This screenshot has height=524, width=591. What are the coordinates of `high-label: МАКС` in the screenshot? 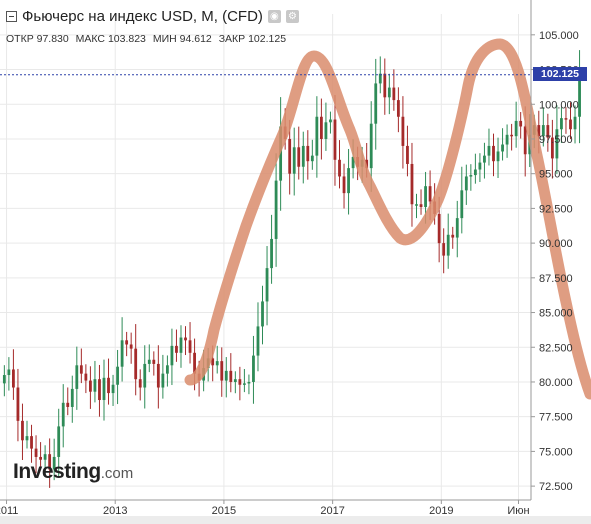 It's located at (90, 39).